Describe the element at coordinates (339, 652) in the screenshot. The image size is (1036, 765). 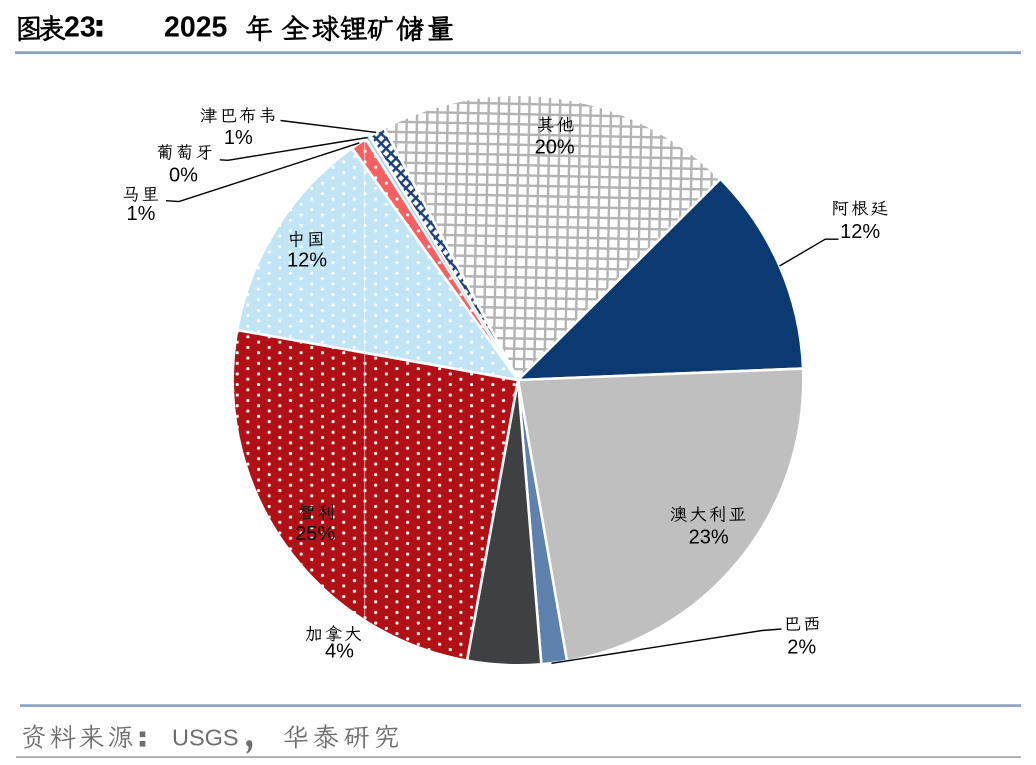
I see `svg-text: 4%` at that location.